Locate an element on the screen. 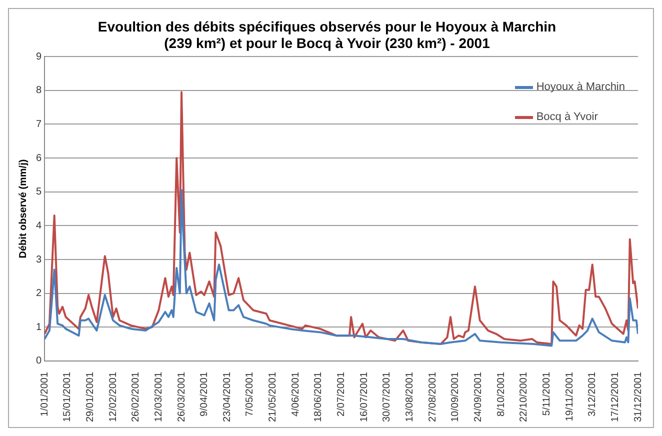 Image resolution: width=662 pixels, height=436 pixels. x-tick-label: 5/11/2001 is located at coordinates (546, 394).